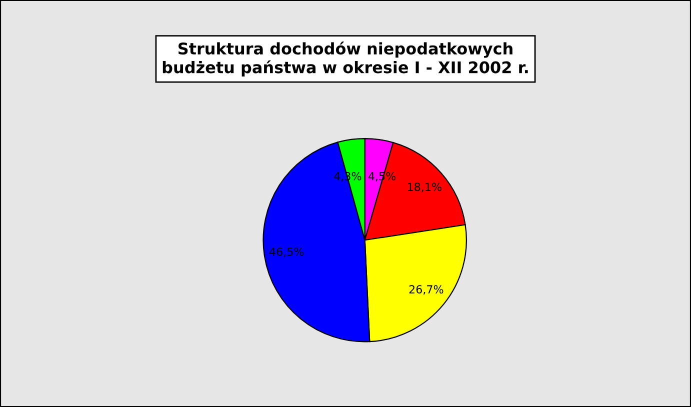 The width and height of the screenshot is (691, 407). What do you see at coordinates (287, 252) in the screenshot?
I see `data-label: 46,5%` at bounding box center [287, 252].